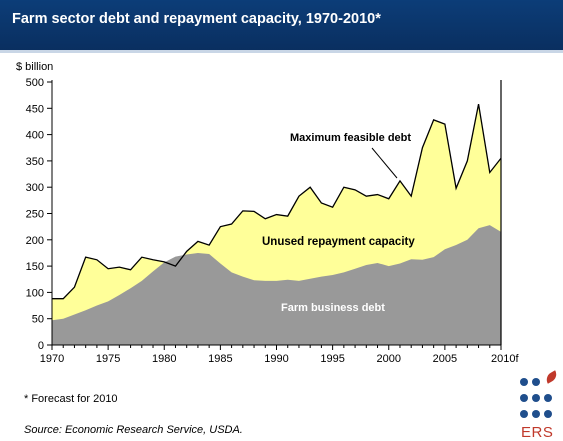 Image resolution: width=563 pixels, height=441 pixels. What do you see at coordinates (35, 67) in the screenshot?
I see `y-axis-label: $ billion` at bounding box center [35, 67].